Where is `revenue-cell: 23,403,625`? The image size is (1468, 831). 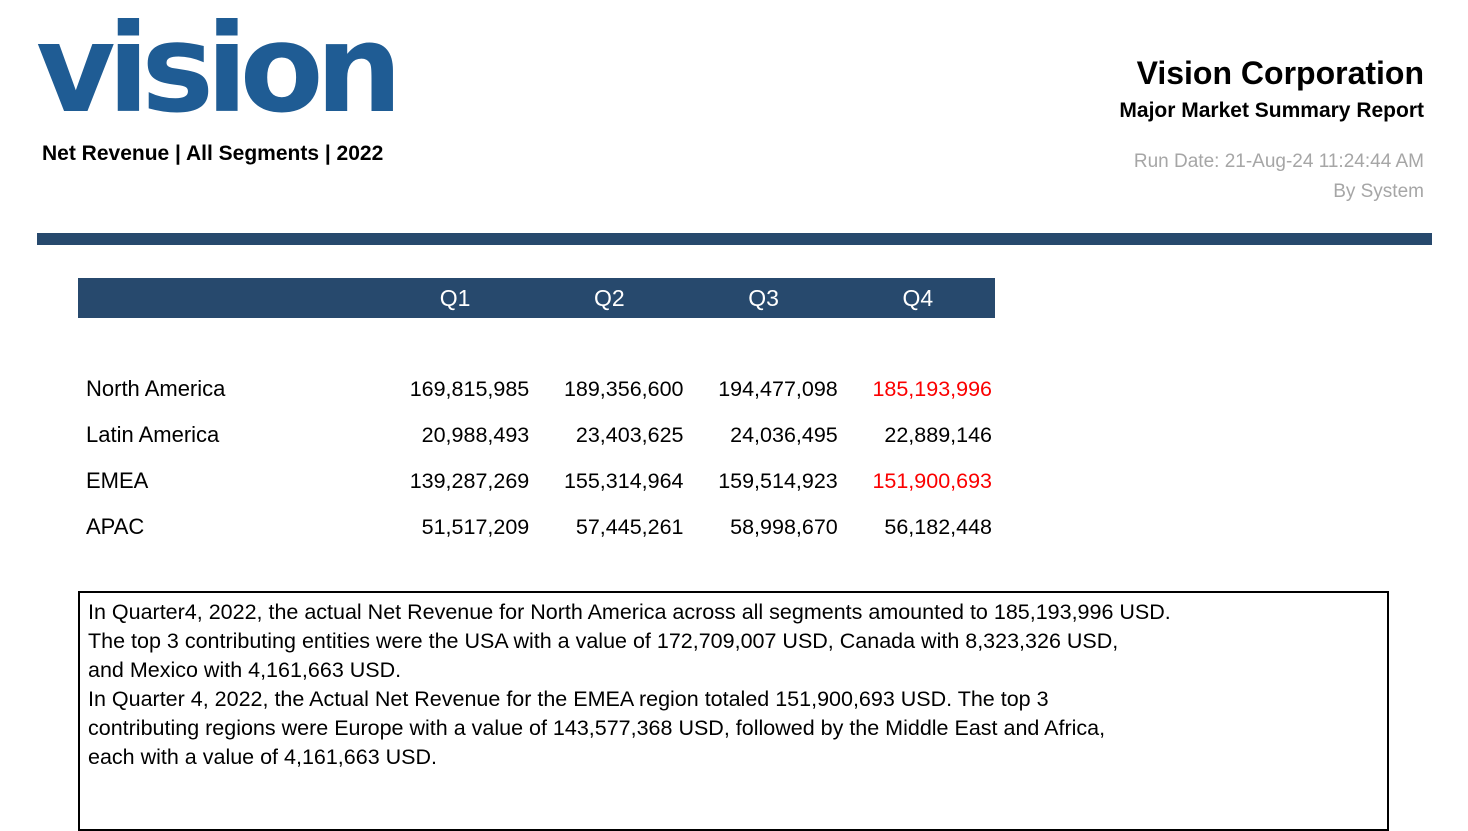 revenue-cell: 23,403,625 is located at coordinates (629, 434).